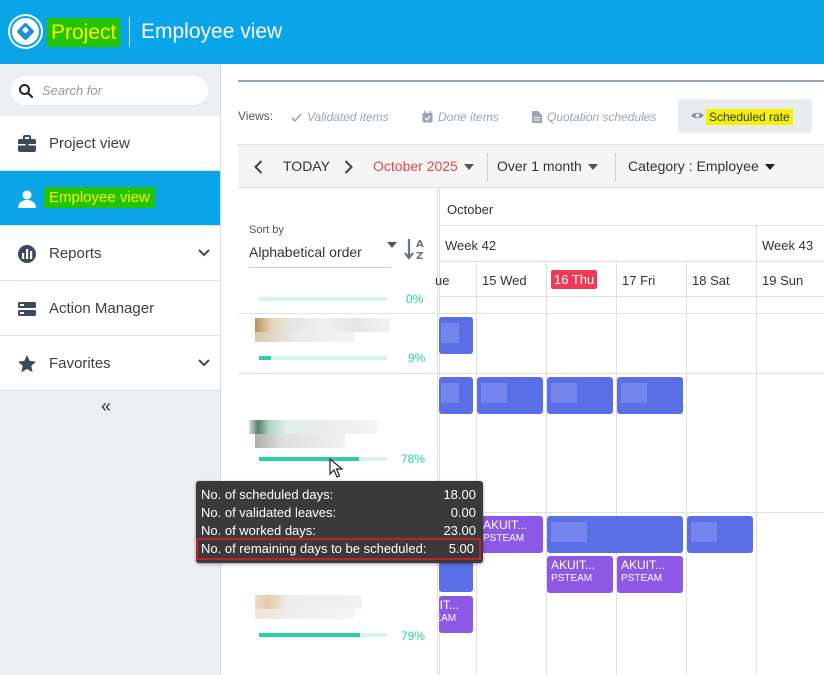 This screenshot has width=824, height=675. I want to click on check-icon, so click(296, 117).